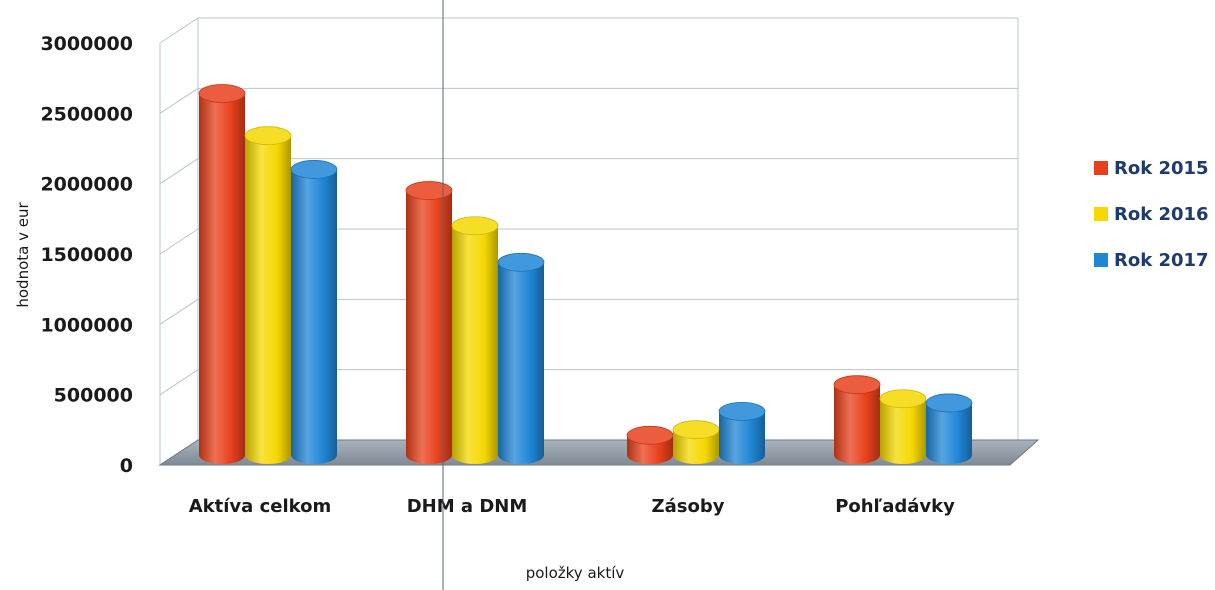 The image size is (1215, 590). I want to click on legend: Rok 2015 Rok 2016 Rok 2017, so click(1151, 214).